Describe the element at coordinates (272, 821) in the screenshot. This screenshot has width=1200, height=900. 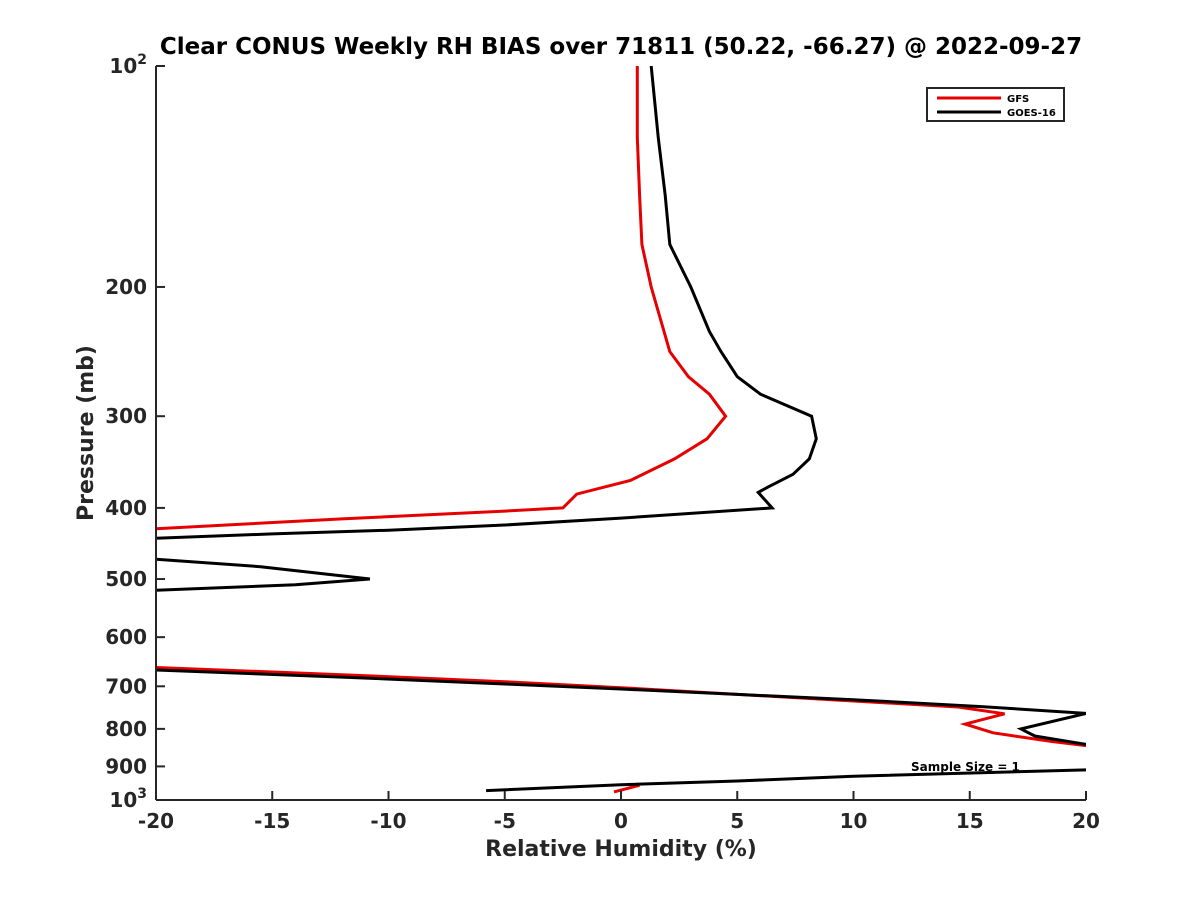
I see `x-tick-label: -15` at that location.